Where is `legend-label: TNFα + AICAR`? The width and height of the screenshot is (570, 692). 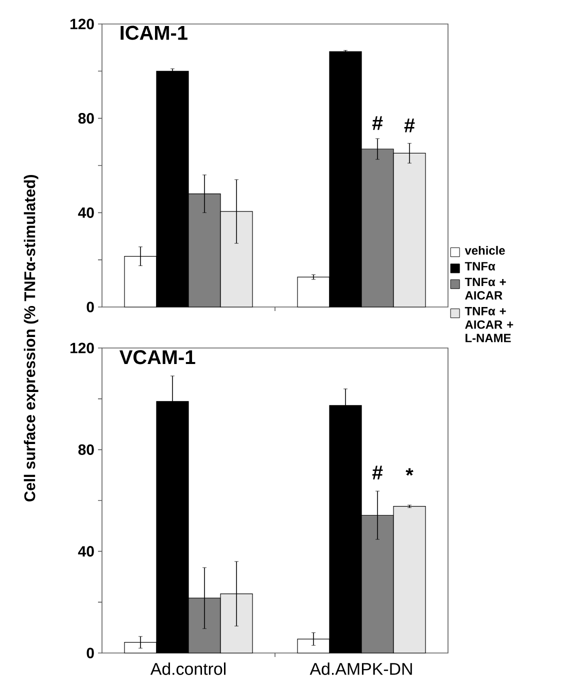
legend-label: TNFα + AICAR is located at coordinates (485, 289).